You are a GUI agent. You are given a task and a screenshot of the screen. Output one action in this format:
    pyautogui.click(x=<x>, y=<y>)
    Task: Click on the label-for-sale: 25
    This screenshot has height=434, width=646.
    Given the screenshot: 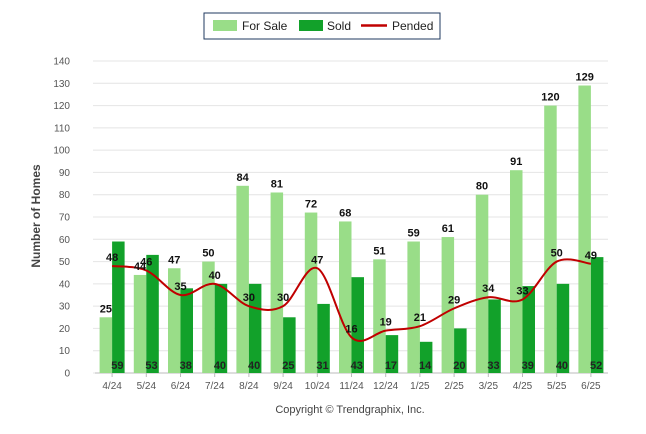 What is the action you would take?
    pyautogui.click(x=106, y=309)
    